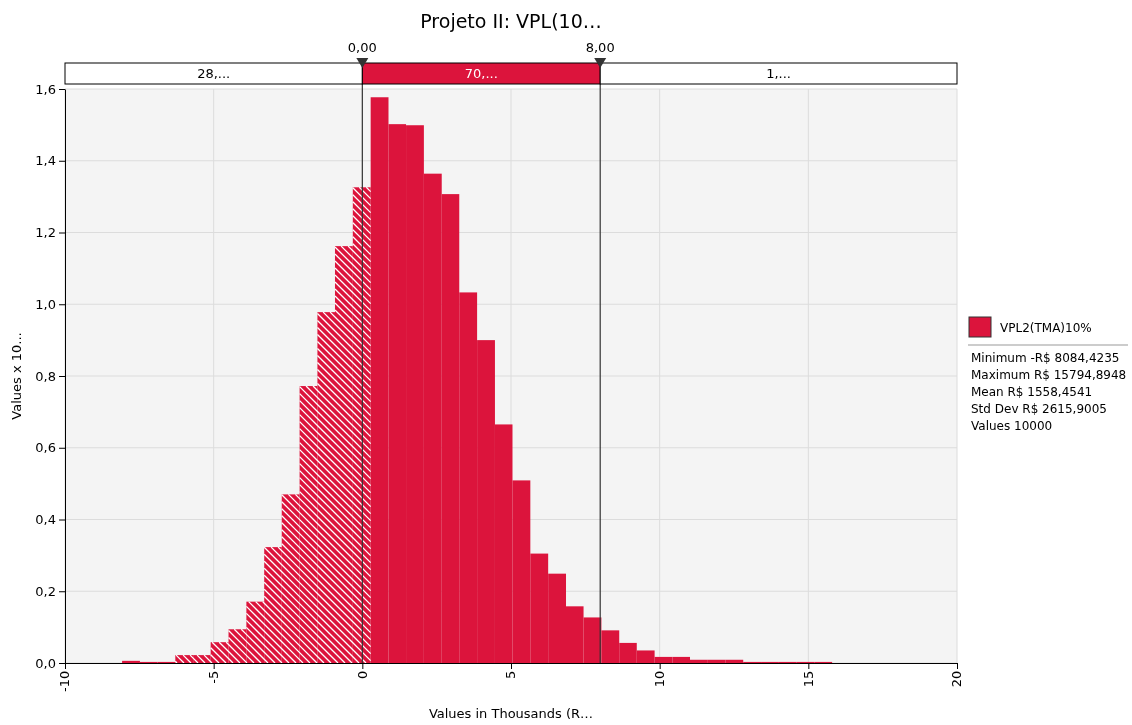  Describe the element at coordinates (45, 233) in the screenshot. I see `y-tick-label: 1,2` at that location.